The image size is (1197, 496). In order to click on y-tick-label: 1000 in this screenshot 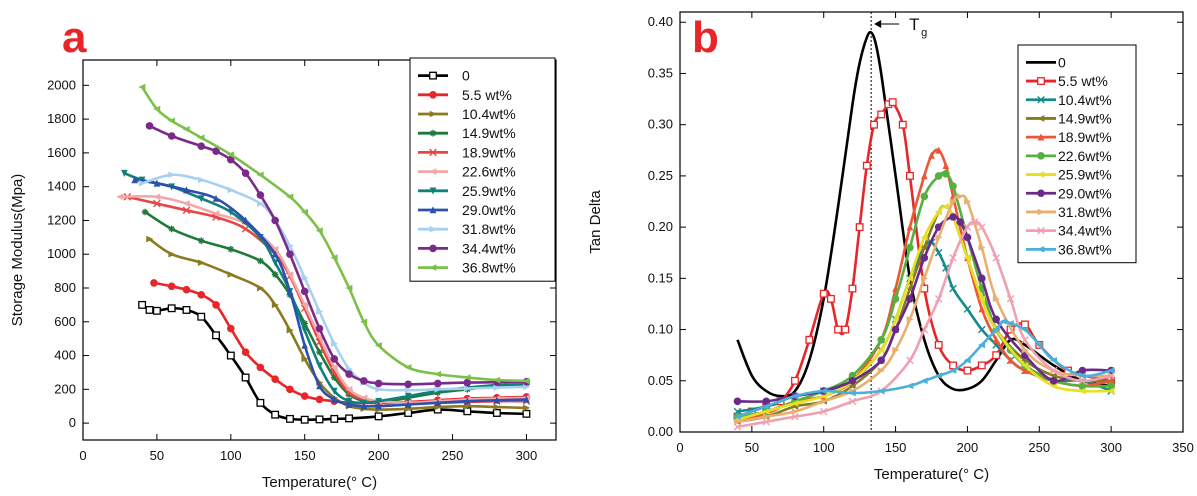, I will do `click(61, 253)`.